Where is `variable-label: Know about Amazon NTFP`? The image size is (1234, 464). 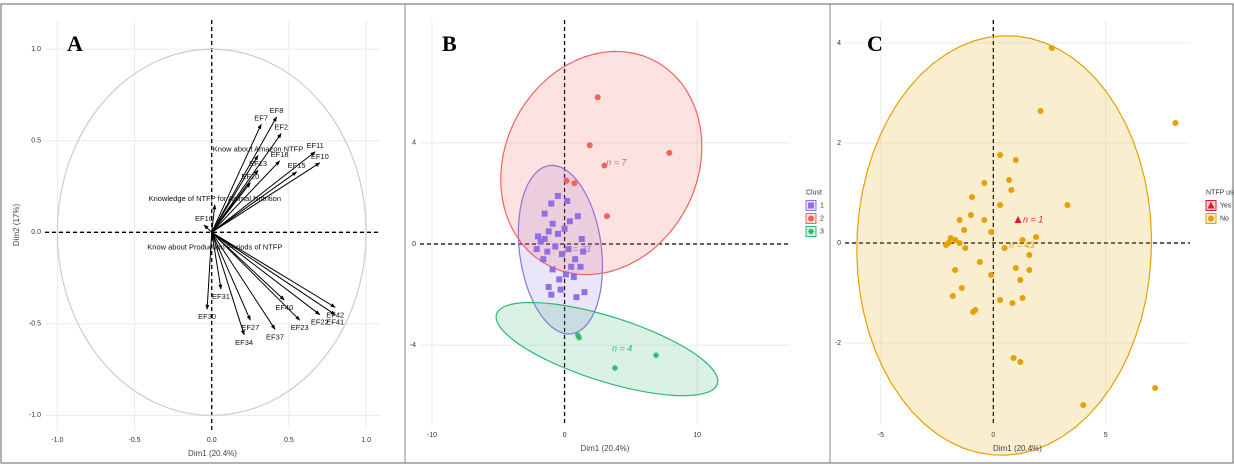
variable-label: Know about Amazon NTFP is located at coordinates (258, 148).